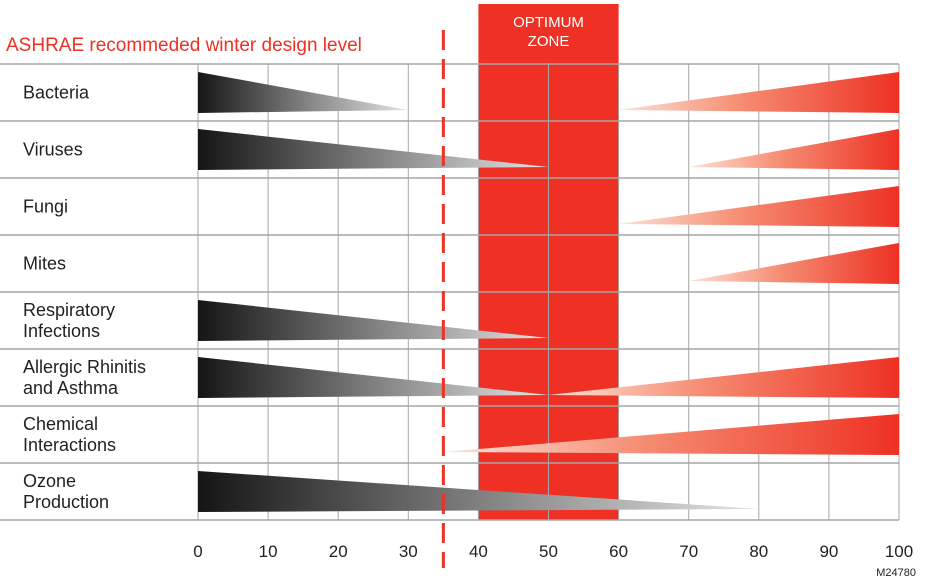  I want to click on row-label: and Asthma, so click(71, 388).